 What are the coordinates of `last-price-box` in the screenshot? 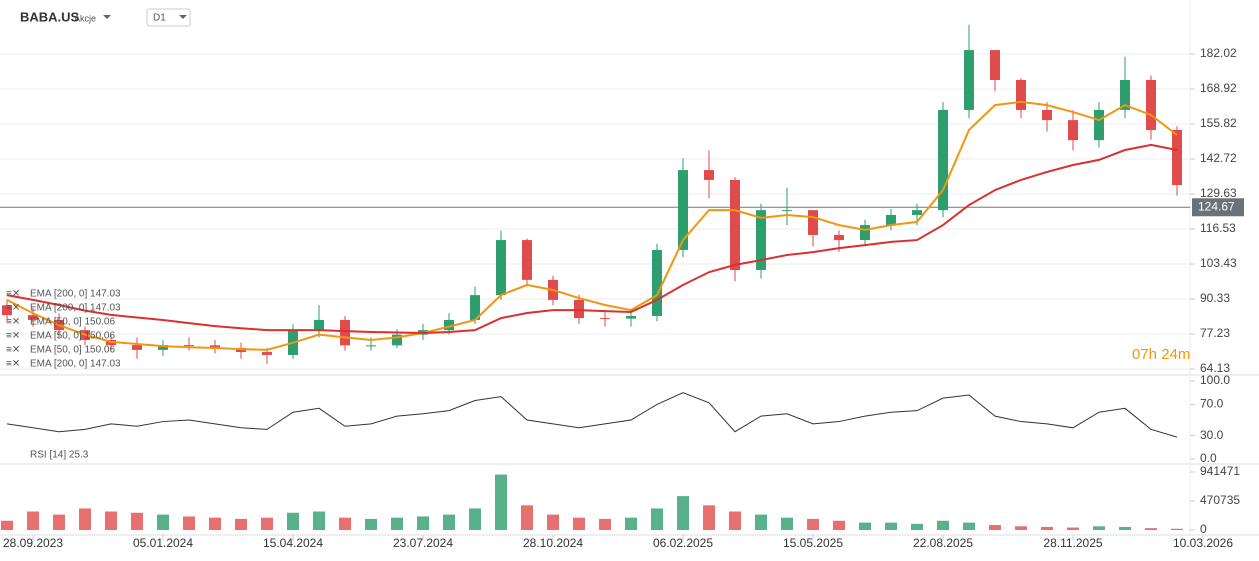 It's located at (1218, 207).